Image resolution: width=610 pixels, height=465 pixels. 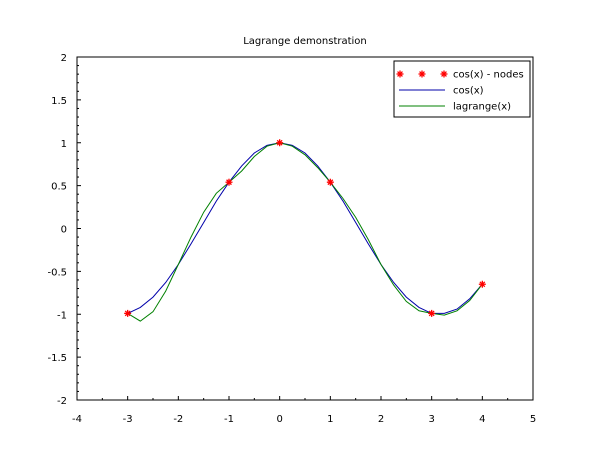 I want to click on x-axis: -4 -3 -2 -1 0 1 2 3 4 5, so click(x=304, y=410).